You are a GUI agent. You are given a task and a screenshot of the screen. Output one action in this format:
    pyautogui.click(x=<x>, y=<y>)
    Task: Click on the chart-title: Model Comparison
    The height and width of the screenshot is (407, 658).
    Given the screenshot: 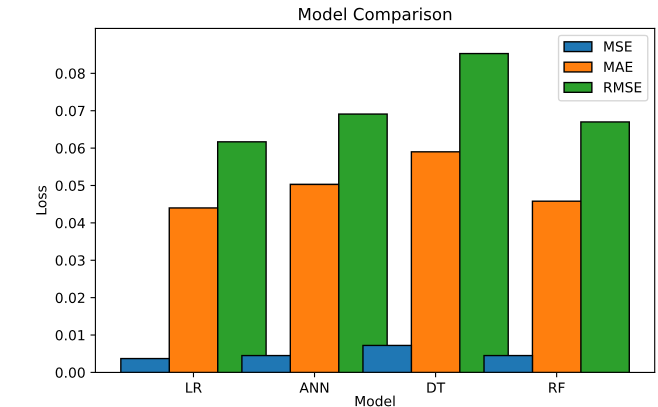 What is the action you would take?
    pyautogui.click(x=375, y=15)
    